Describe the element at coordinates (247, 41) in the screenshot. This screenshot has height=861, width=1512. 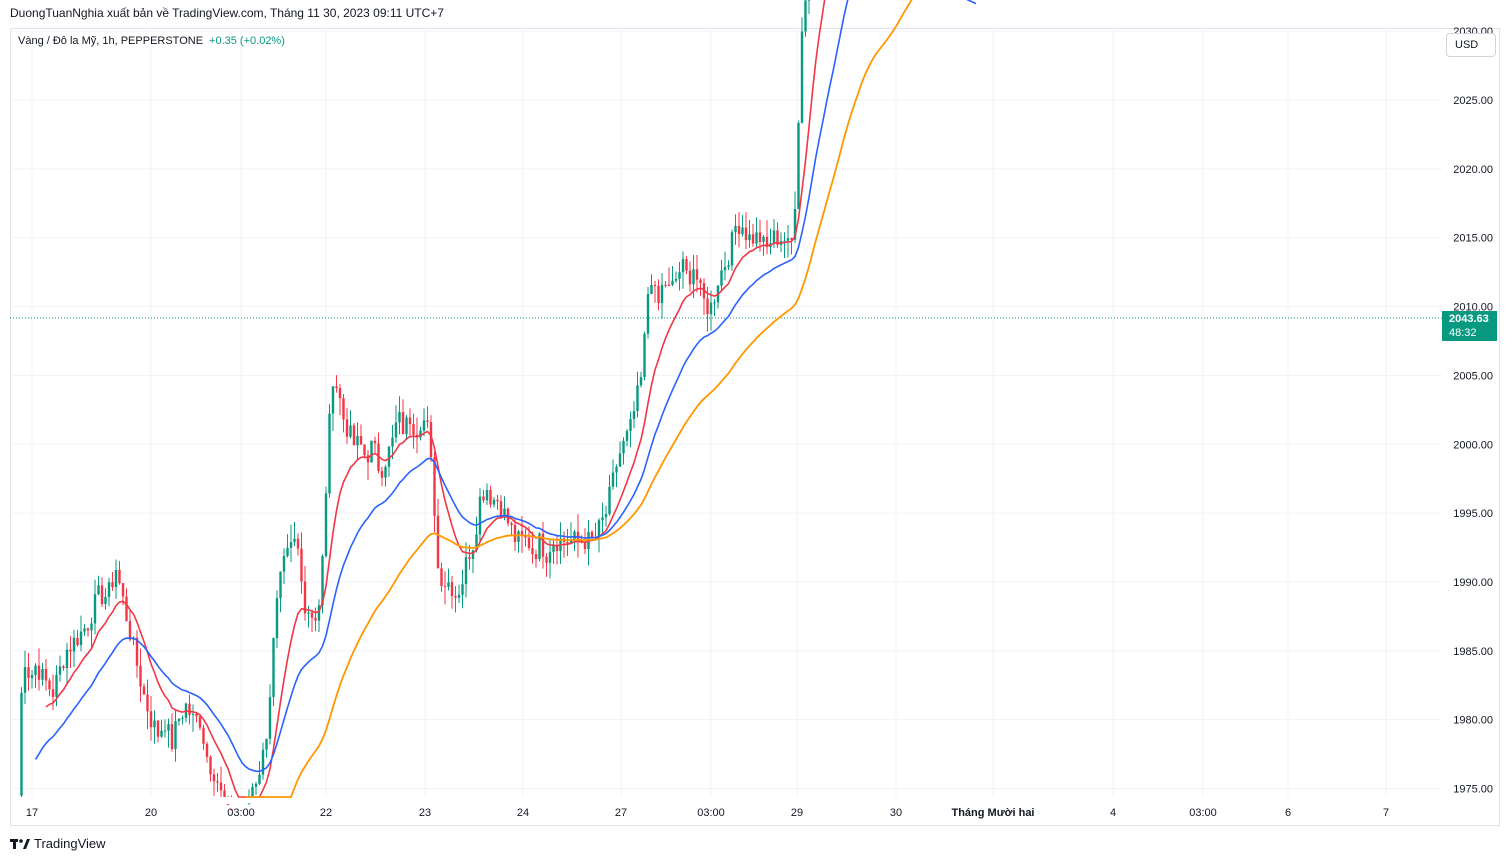
I see `price-change: +0.35 (+0.02%)` at that location.